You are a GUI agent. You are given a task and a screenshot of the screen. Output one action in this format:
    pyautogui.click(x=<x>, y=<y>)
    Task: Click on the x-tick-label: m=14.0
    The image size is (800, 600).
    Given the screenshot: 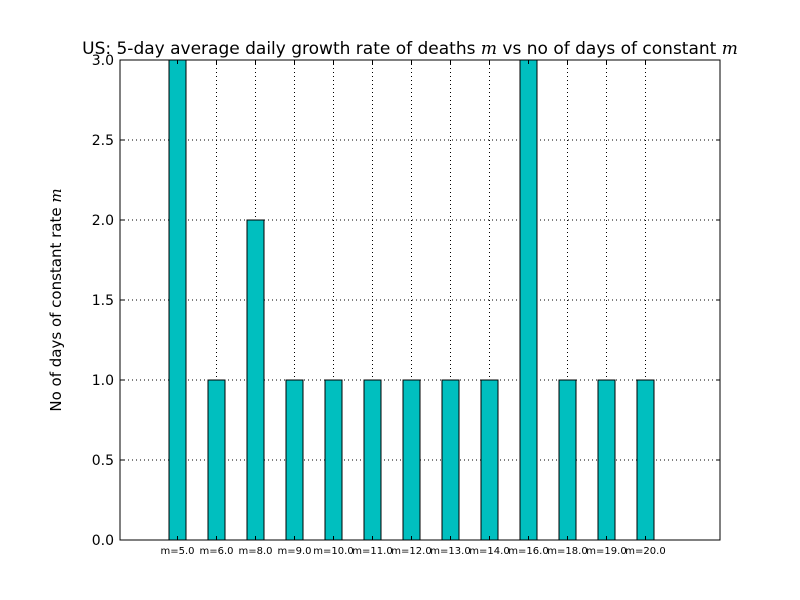 What is the action you would take?
    pyautogui.click(x=489, y=551)
    